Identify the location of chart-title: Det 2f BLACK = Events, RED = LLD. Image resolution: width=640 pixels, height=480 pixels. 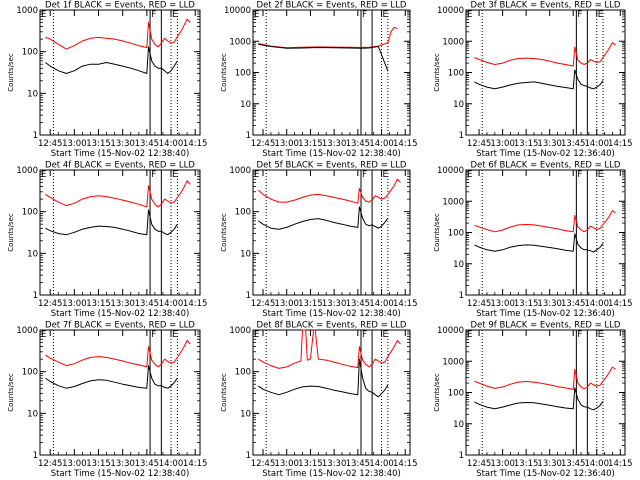
(332, 6).